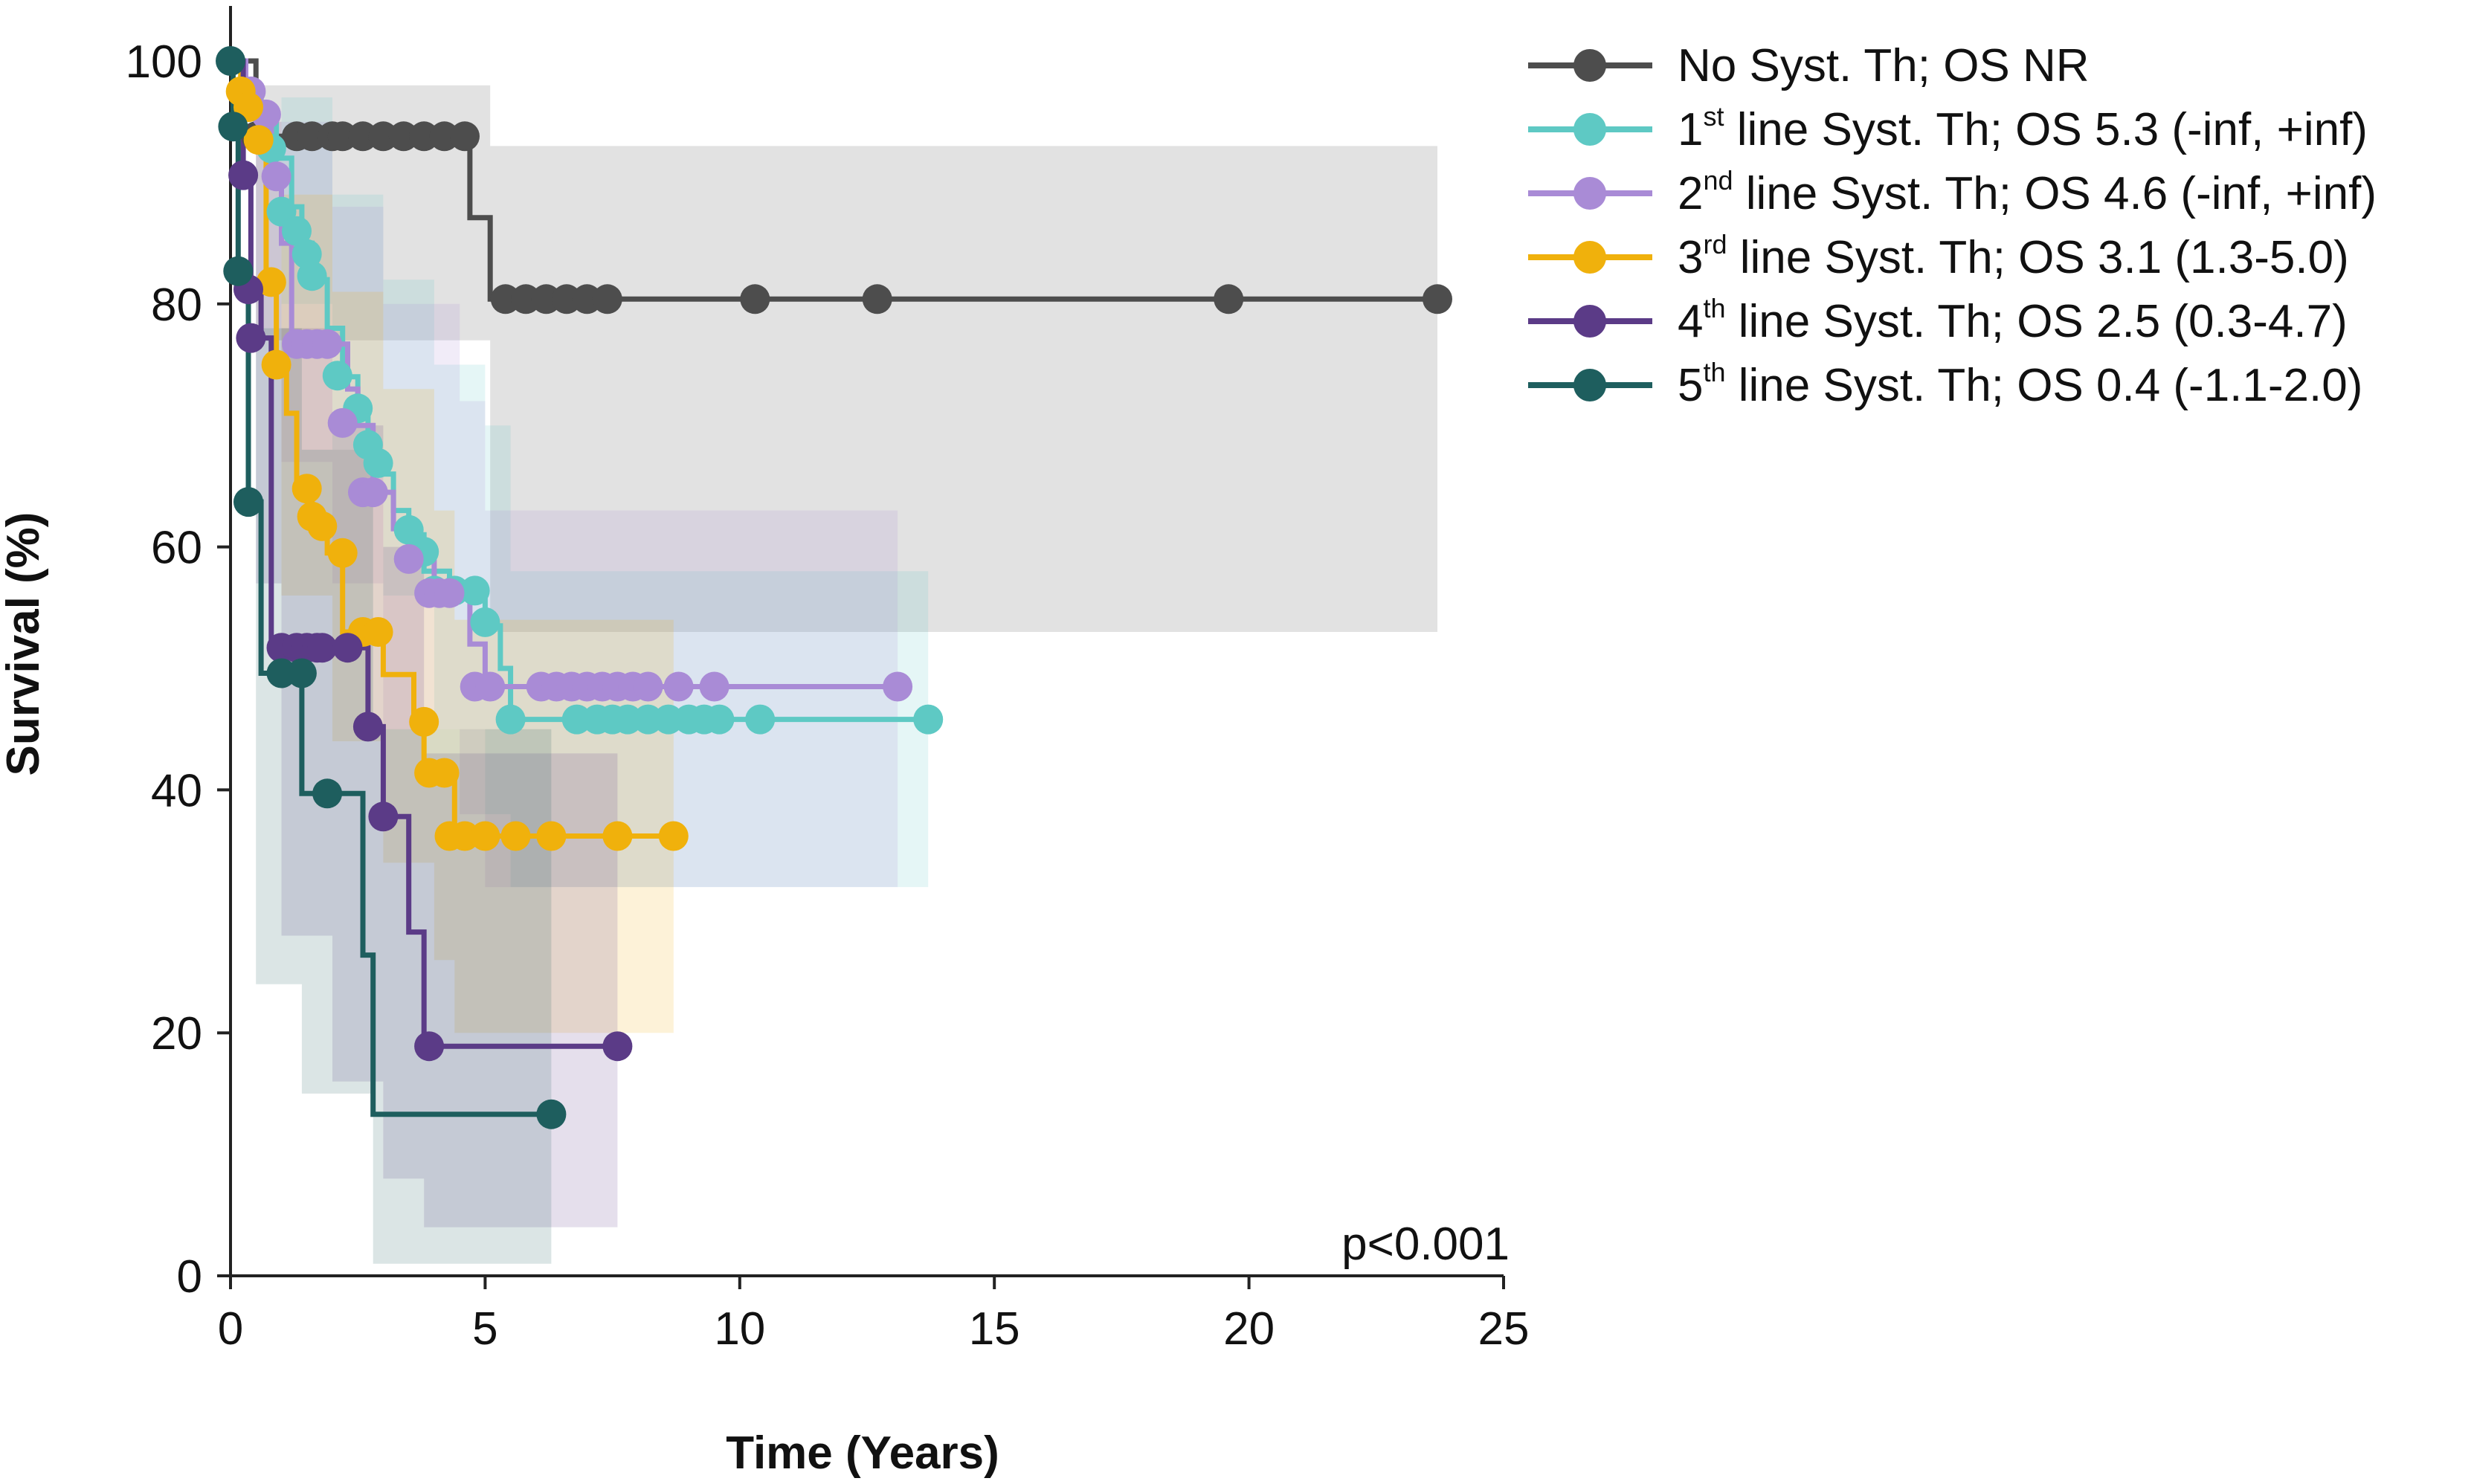  I want to click on legend-label-prefix: 3, so click(1691, 257).